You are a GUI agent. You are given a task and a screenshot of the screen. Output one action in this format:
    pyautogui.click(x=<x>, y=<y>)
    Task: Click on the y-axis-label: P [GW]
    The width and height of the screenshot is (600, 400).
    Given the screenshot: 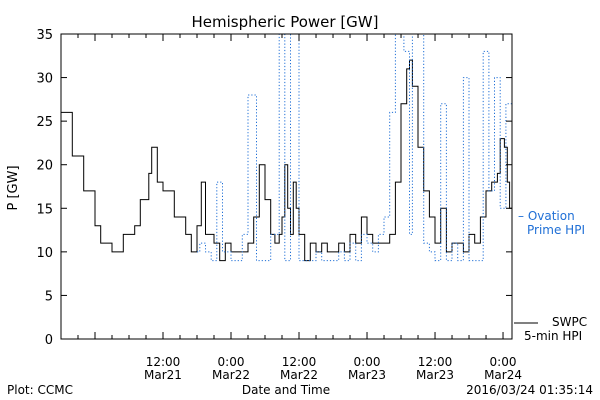 What is the action you would take?
    pyautogui.click(x=13, y=187)
    